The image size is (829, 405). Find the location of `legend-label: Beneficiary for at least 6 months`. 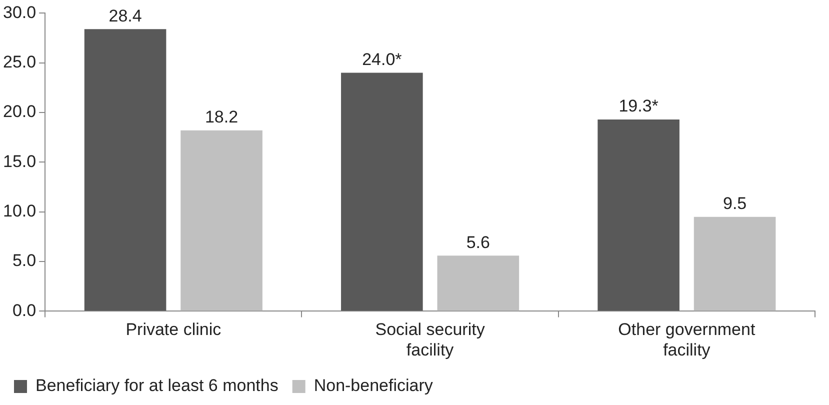

legend-label: Beneficiary for at least 6 months is located at coordinates (157, 386).